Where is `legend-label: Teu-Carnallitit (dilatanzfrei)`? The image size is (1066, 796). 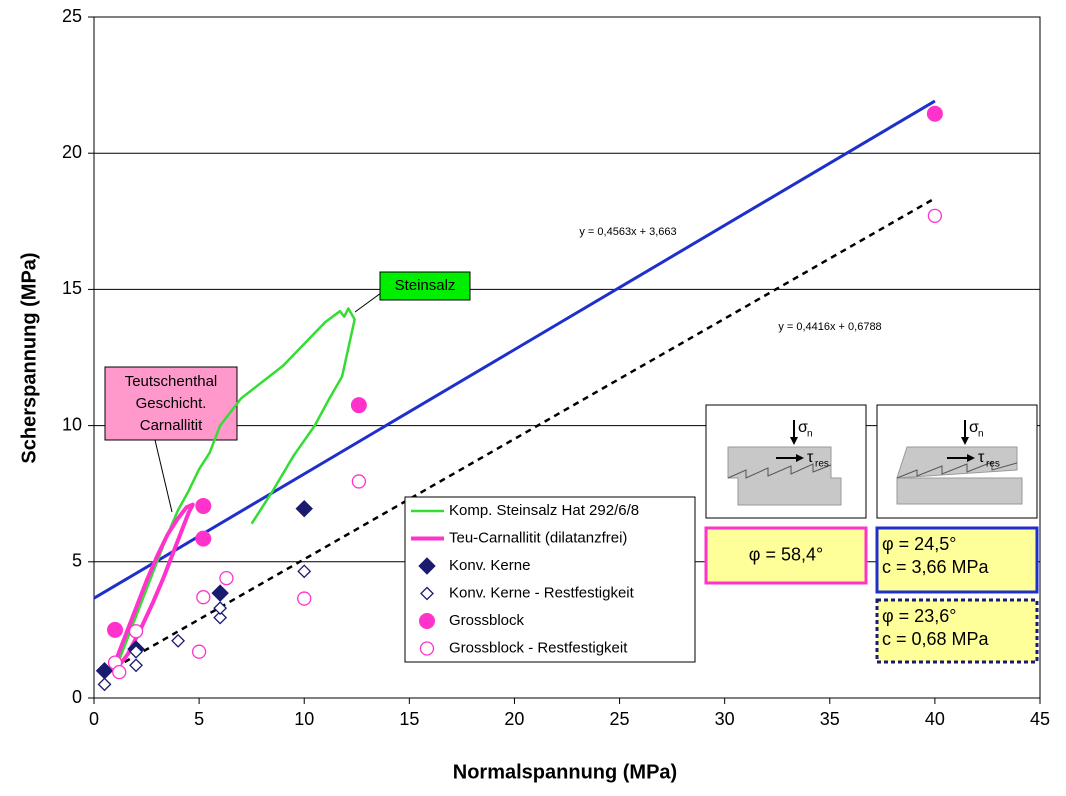 legend-label: Teu-Carnallitit (dilatanzfrei) is located at coordinates (538, 537).